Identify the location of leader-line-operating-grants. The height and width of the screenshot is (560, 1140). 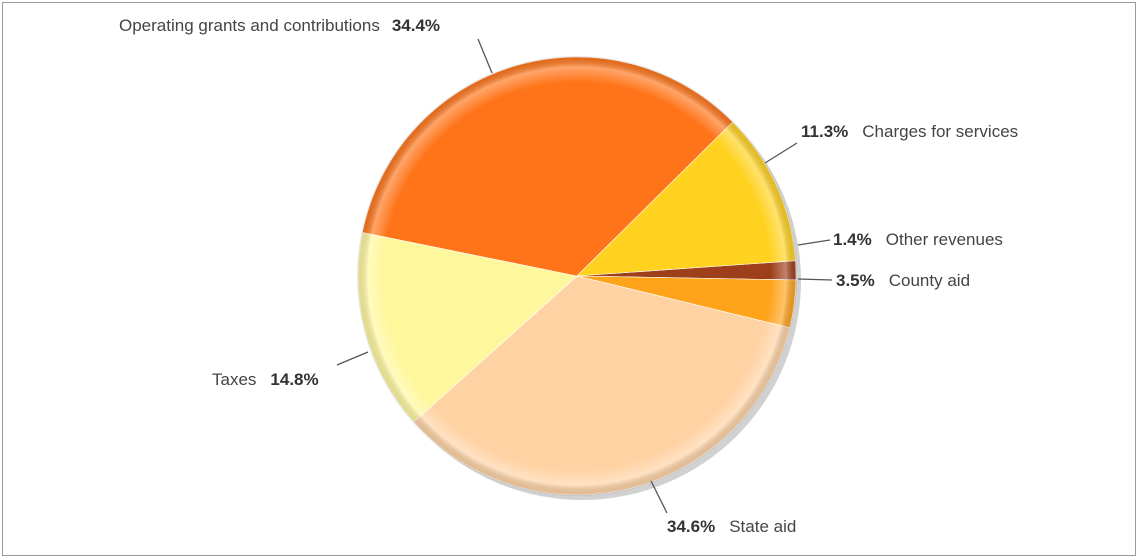
(485, 56).